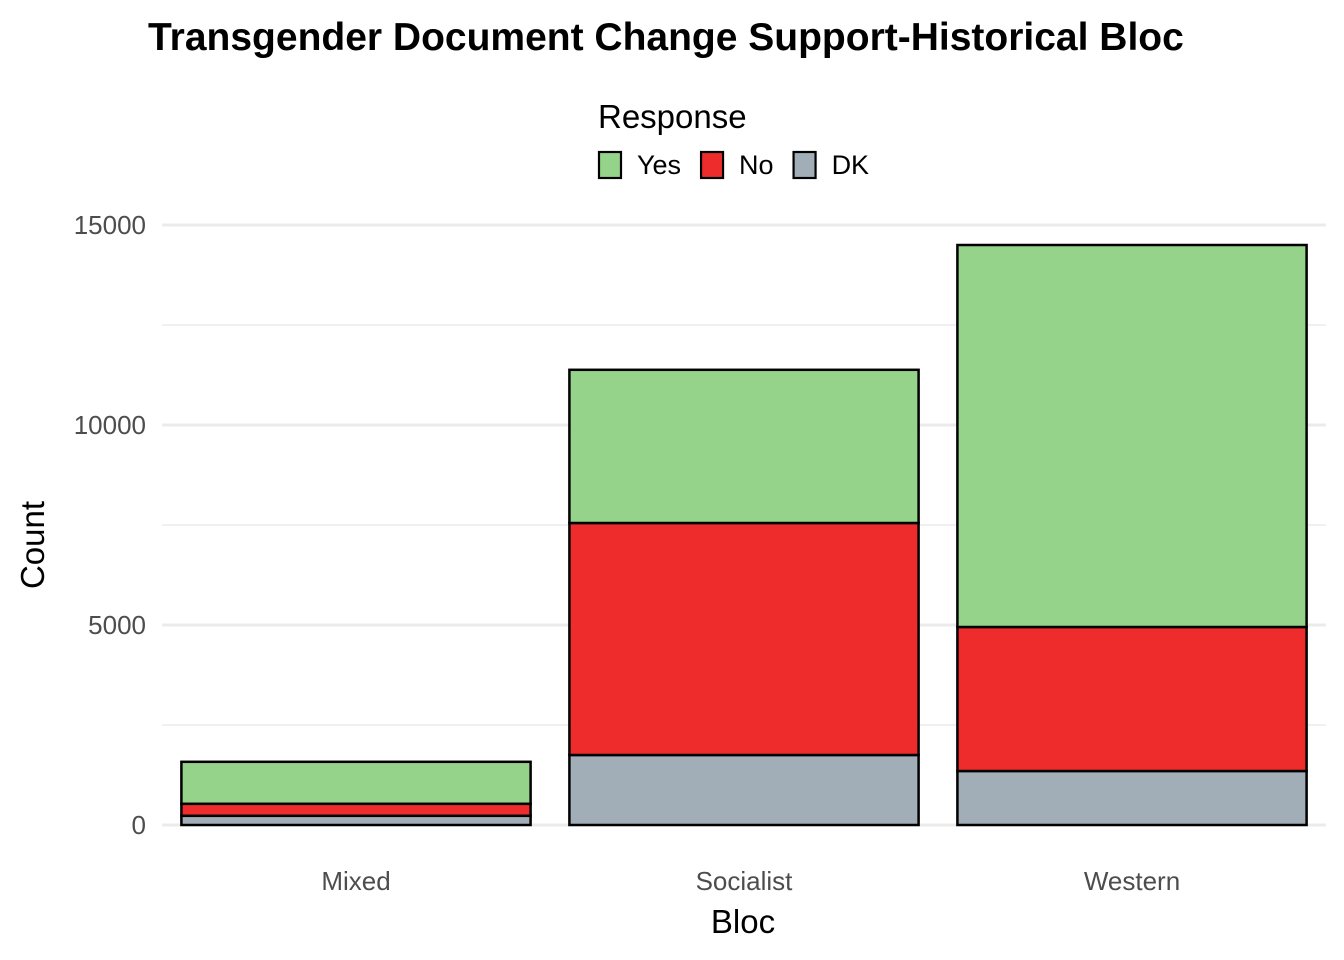 The height and width of the screenshot is (960, 1344). What do you see at coordinates (743, 921) in the screenshot?
I see `x-axis-title: Bloc` at bounding box center [743, 921].